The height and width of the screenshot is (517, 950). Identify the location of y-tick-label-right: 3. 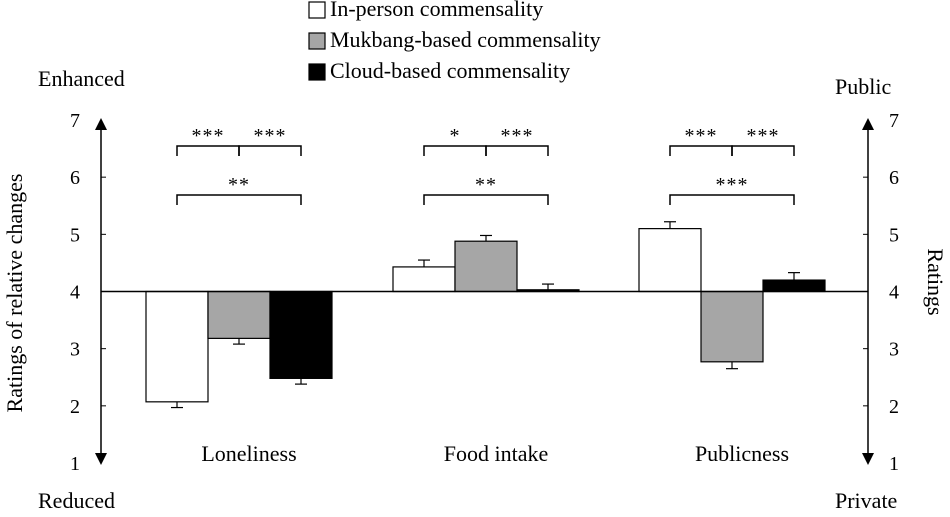
(894, 350).